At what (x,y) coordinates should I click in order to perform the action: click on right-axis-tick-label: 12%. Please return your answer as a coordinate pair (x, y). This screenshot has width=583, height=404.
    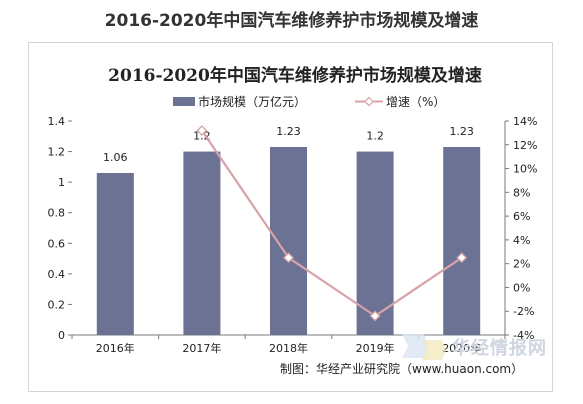
    Looking at the image, I should click on (525, 145).